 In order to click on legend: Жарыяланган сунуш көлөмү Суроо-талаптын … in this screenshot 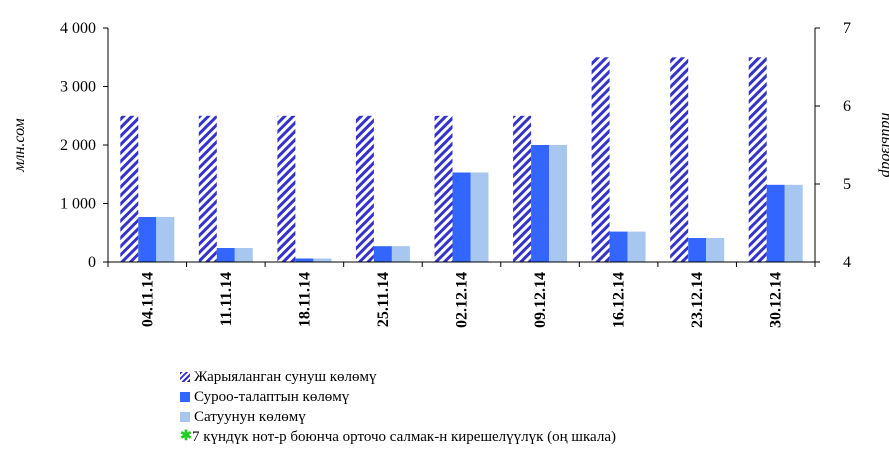, I will do `click(398, 407)`.